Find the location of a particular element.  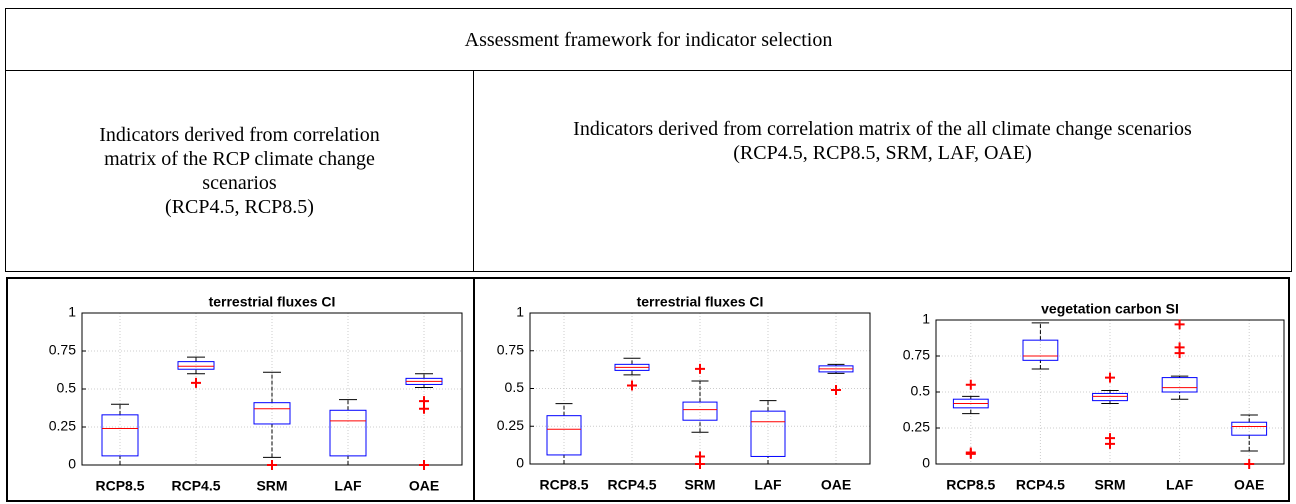

column-scenarios: (RCP4.5, RCP8.5) is located at coordinates (239, 207).